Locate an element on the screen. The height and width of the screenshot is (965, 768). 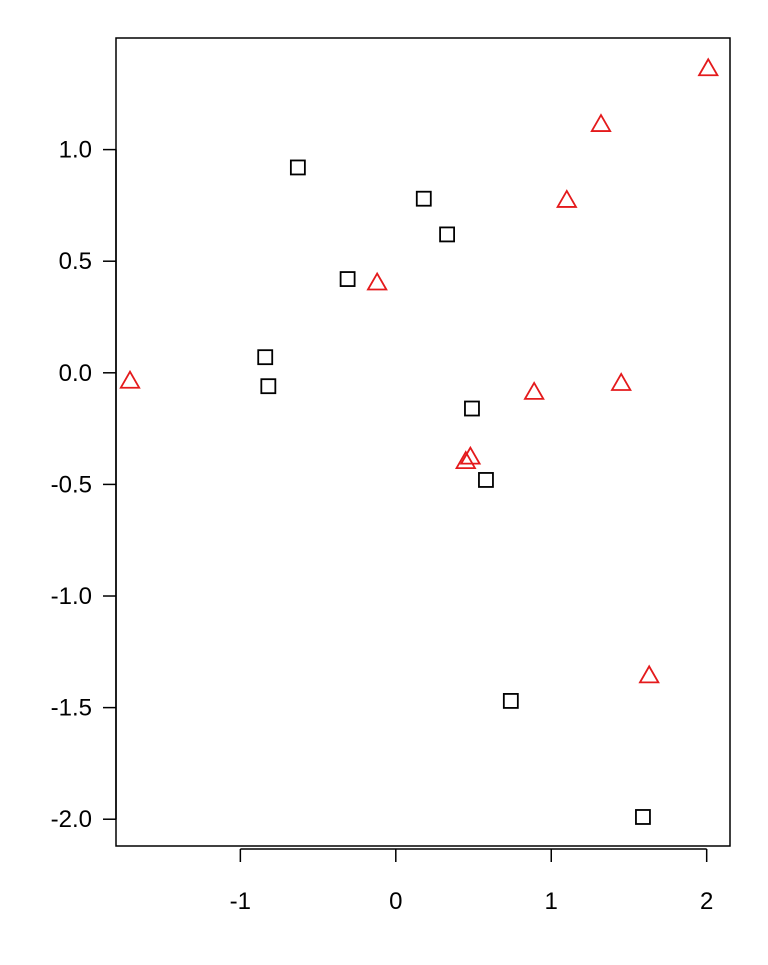
y-tick-label: -1.0 is located at coordinates (71, 596).